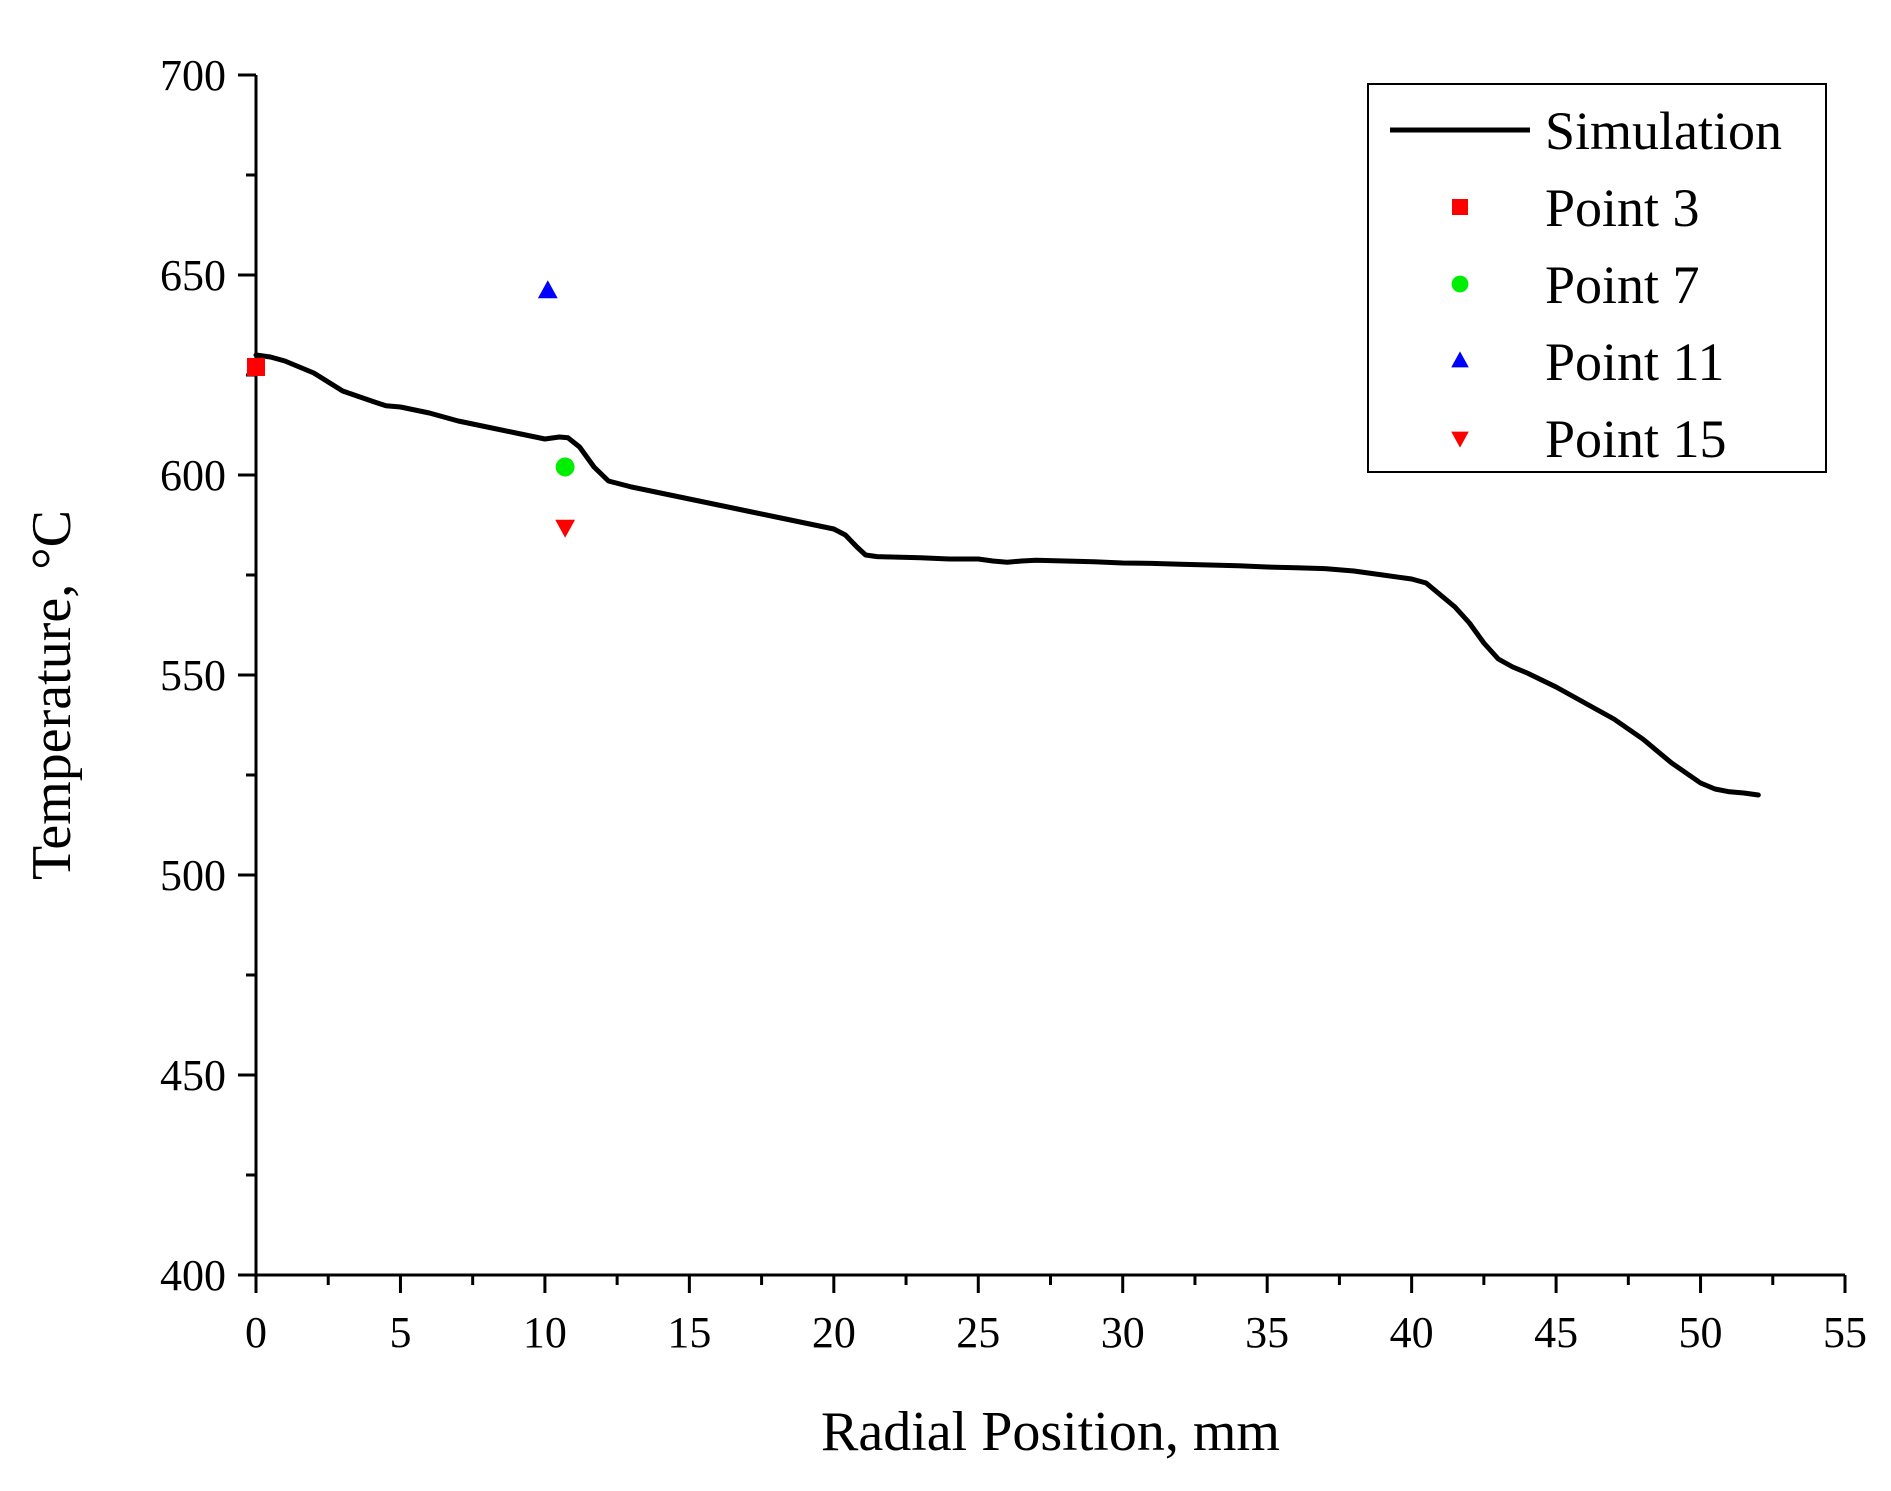  What do you see at coordinates (193, 75) in the screenshot?
I see `y-tick-label: 700` at bounding box center [193, 75].